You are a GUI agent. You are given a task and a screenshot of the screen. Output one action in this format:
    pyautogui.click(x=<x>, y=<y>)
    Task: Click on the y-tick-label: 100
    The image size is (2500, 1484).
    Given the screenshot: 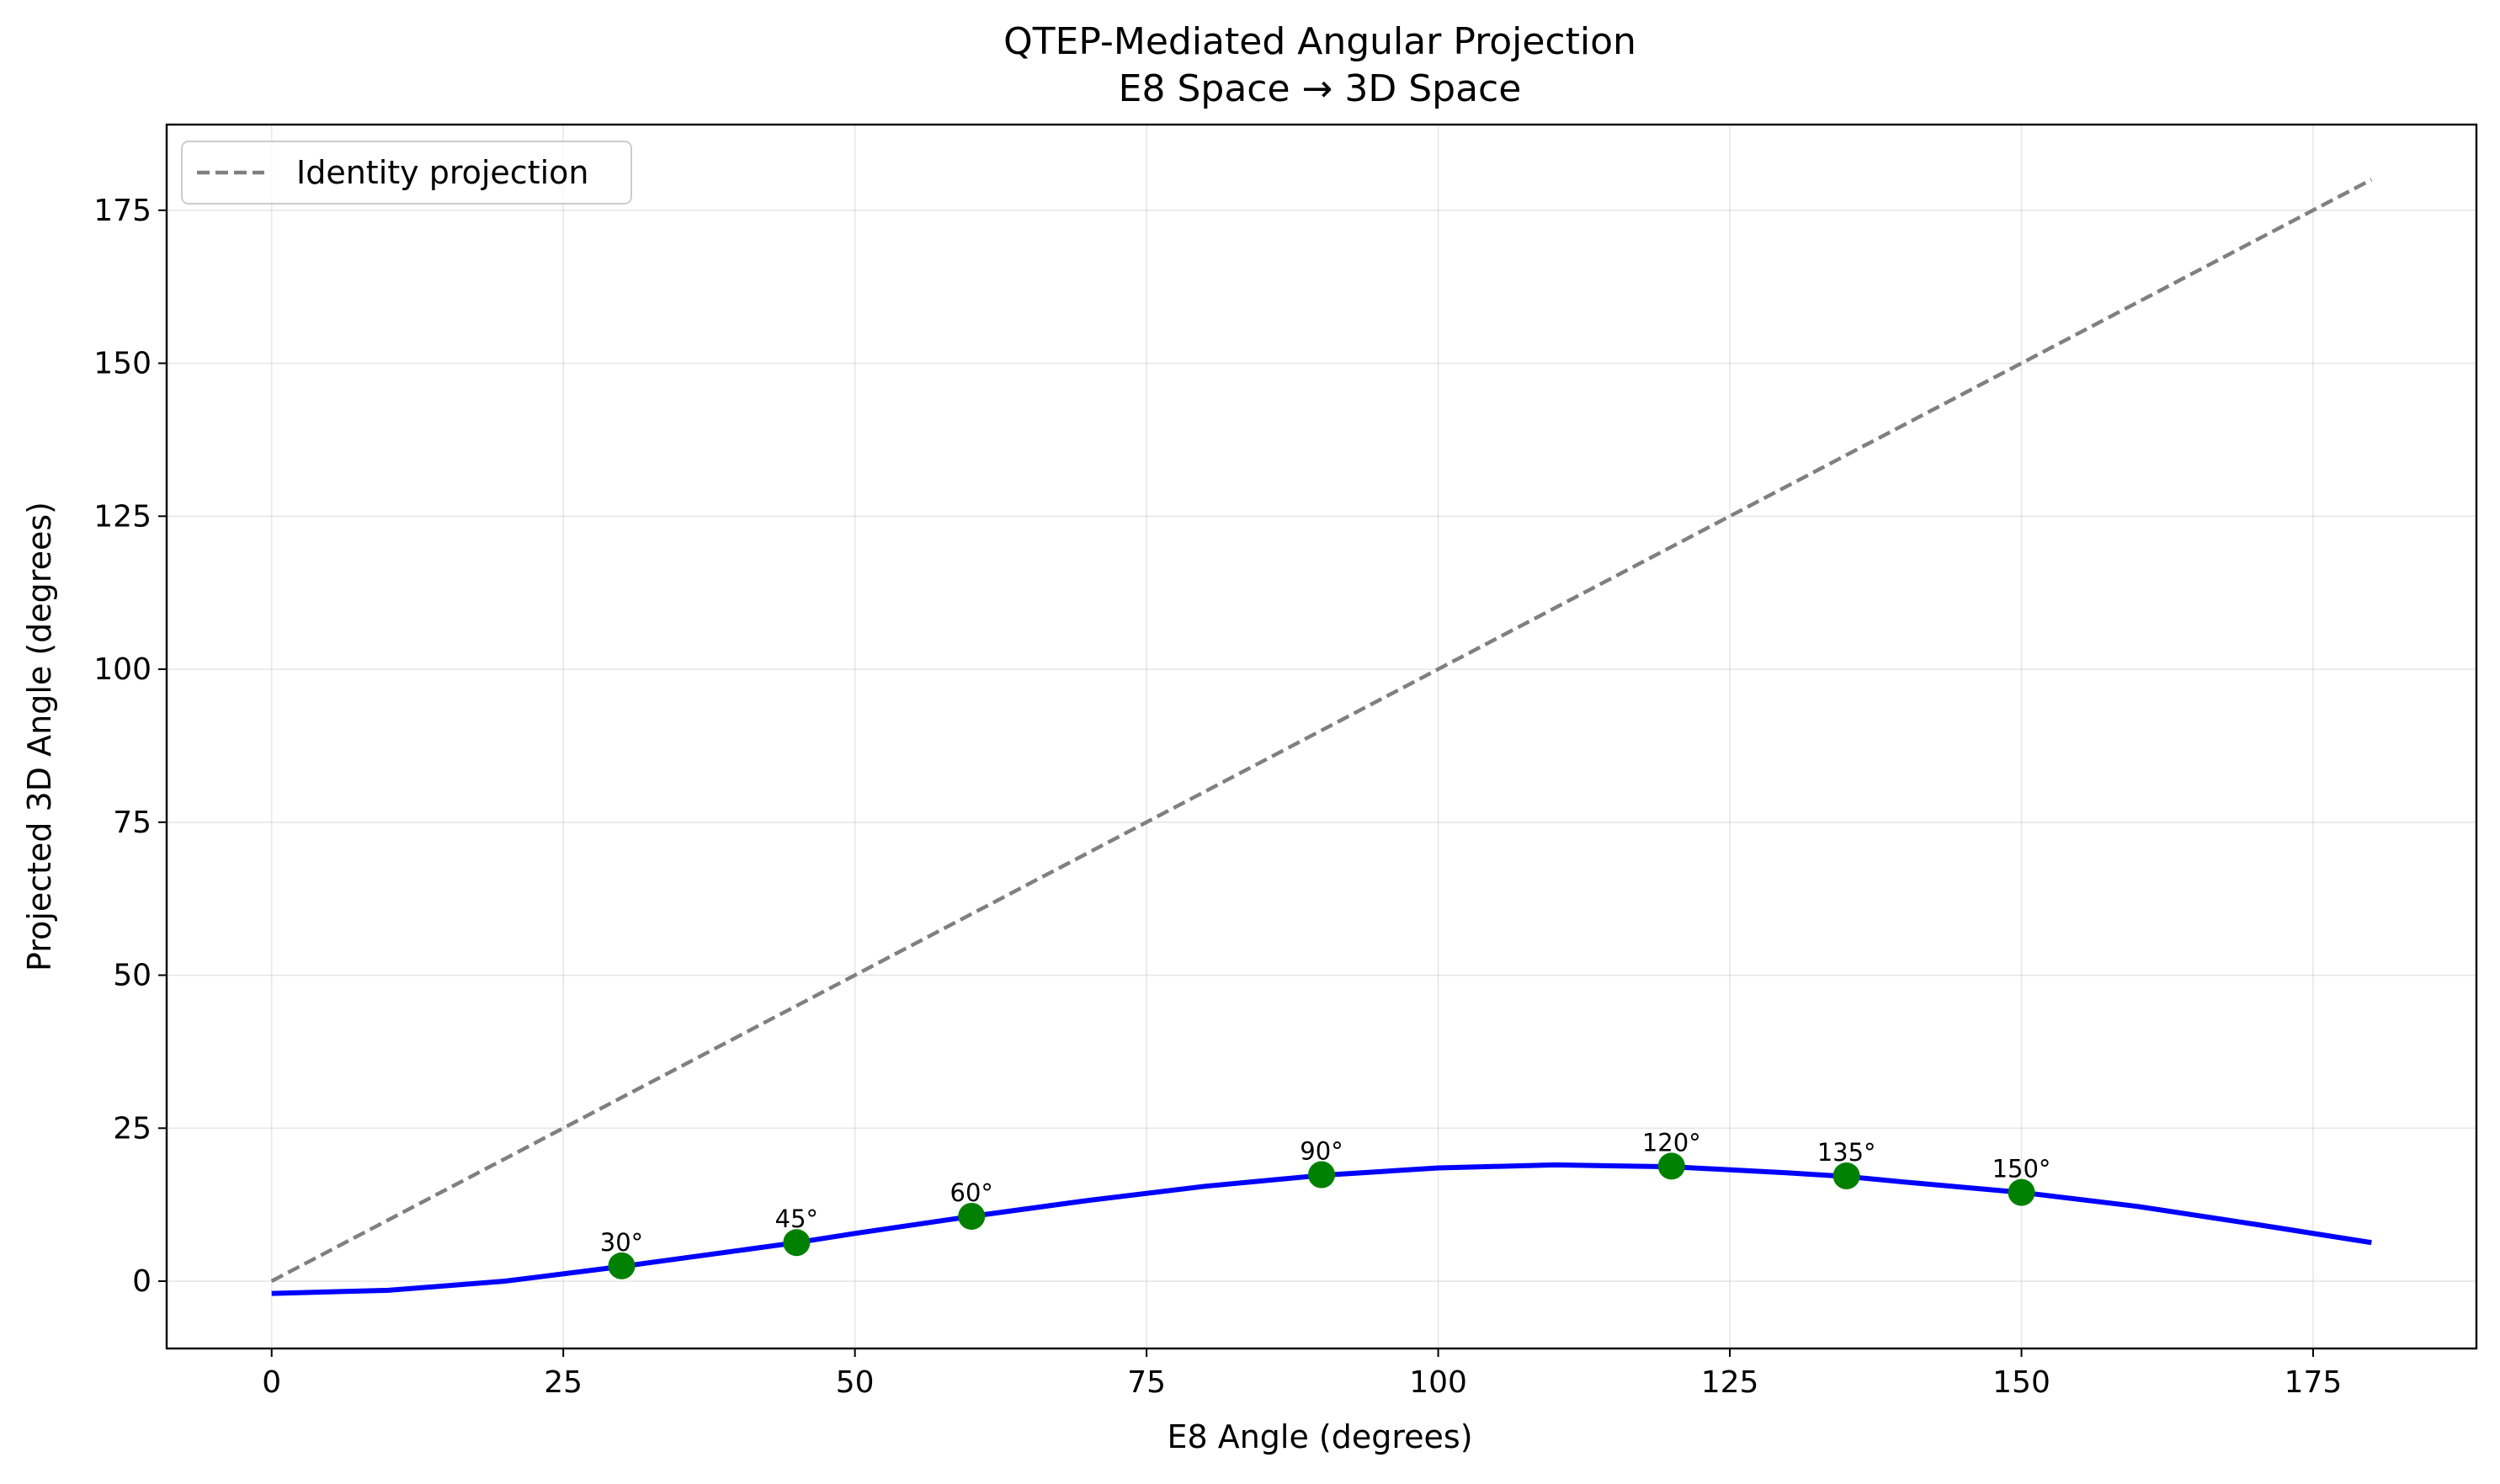 What is the action you would take?
    pyautogui.click(x=123, y=669)
    